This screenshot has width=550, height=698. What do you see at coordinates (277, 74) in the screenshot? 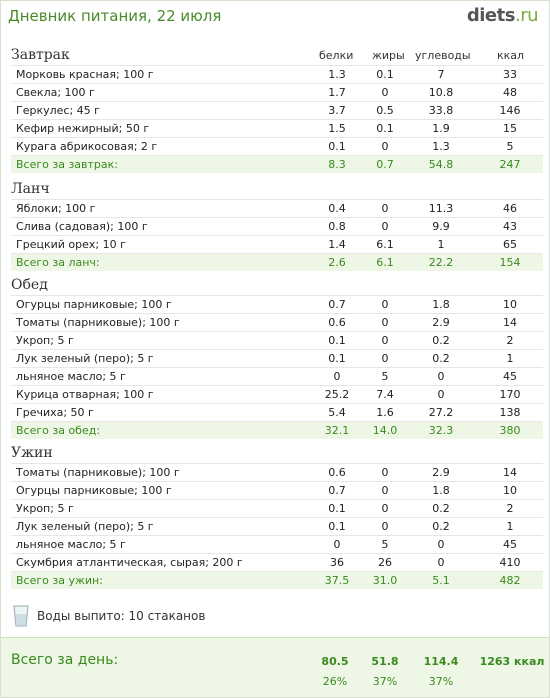
I see `table-row: Морковь красная; 100 г 1.3 0.1 7 33` at bounding box center [277, 74].